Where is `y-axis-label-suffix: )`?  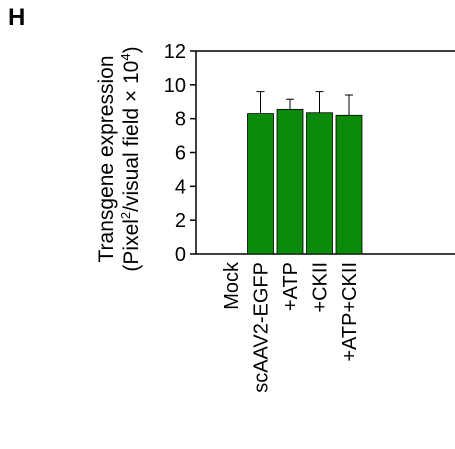 y-axis-label-suffix: ) is located at coordinates (131, 49).